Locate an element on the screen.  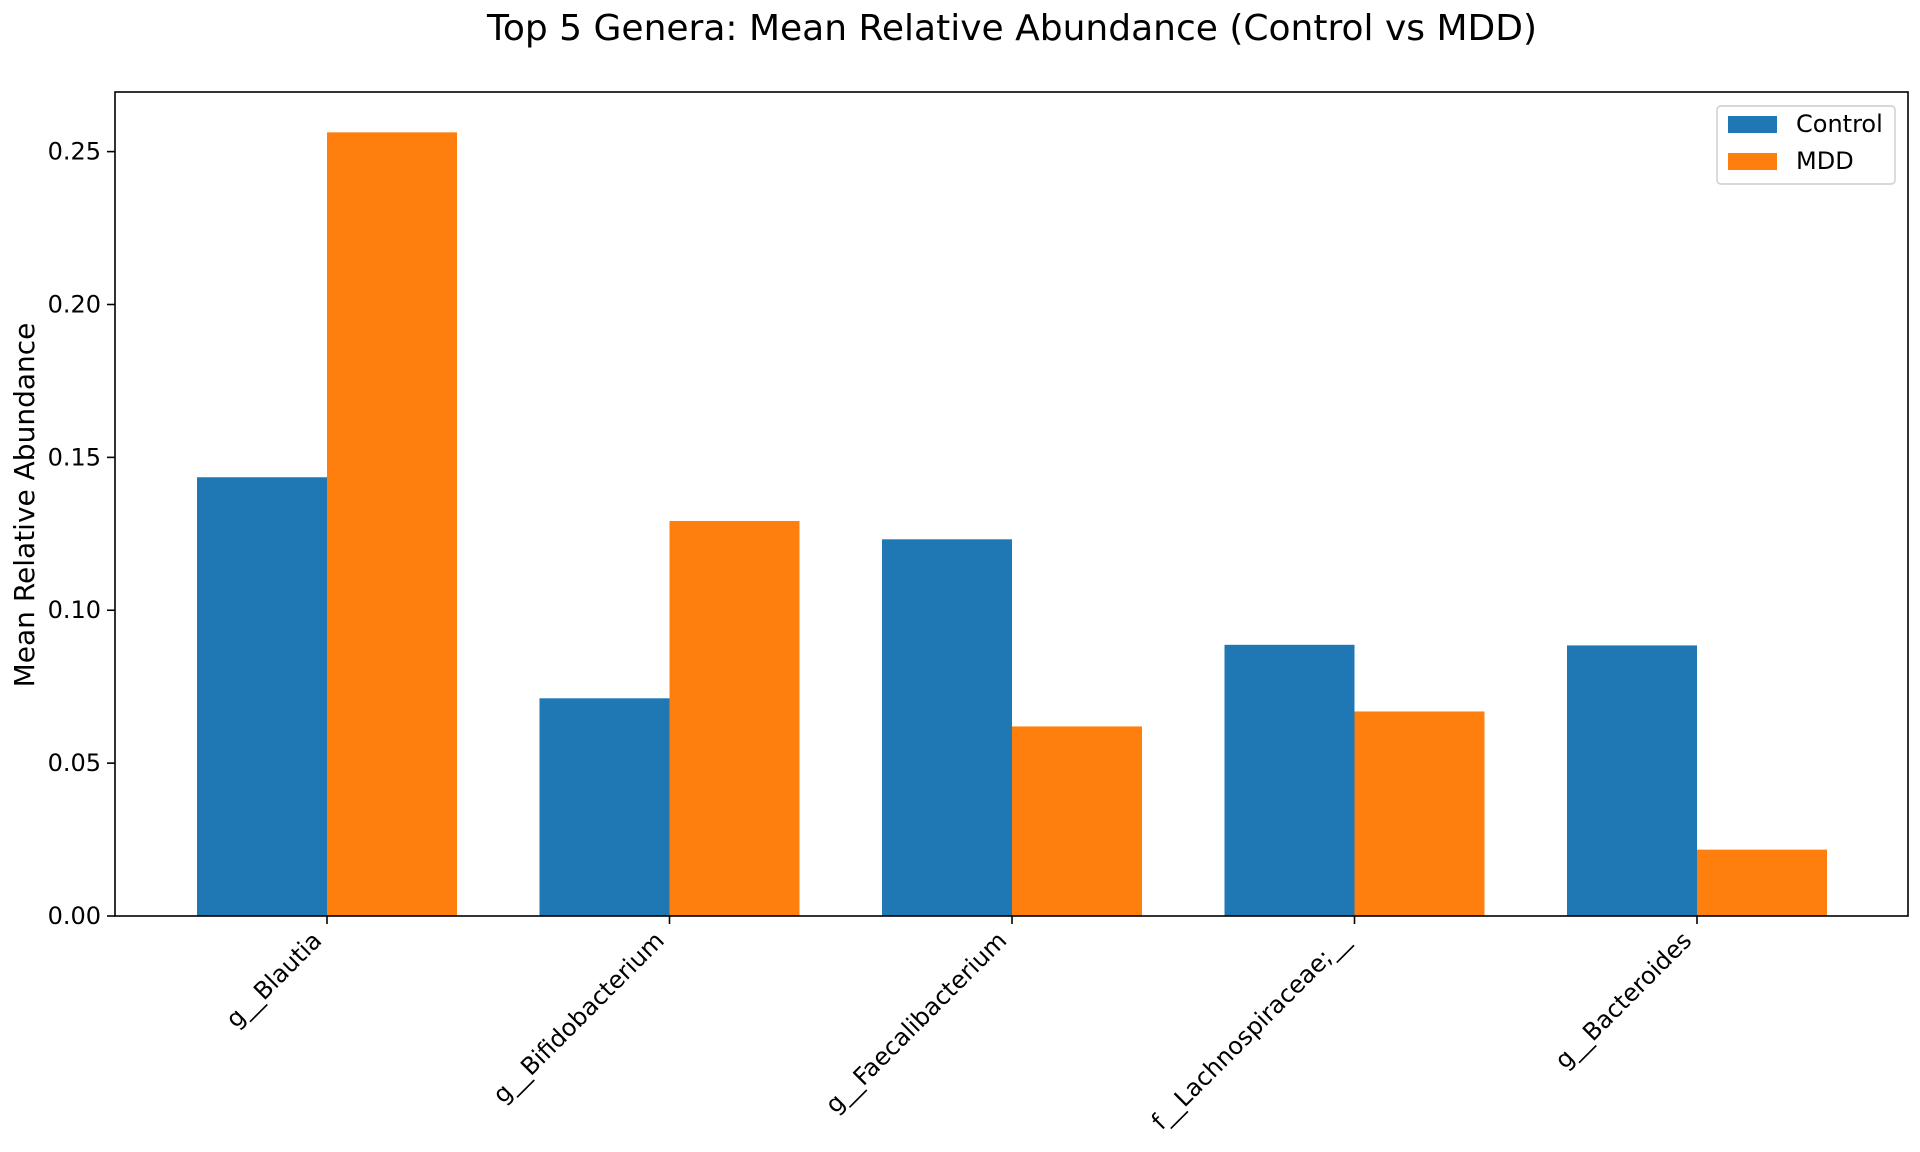
x-tick-label: g__Faecalibacterium is located at coordinates (916, 1022).